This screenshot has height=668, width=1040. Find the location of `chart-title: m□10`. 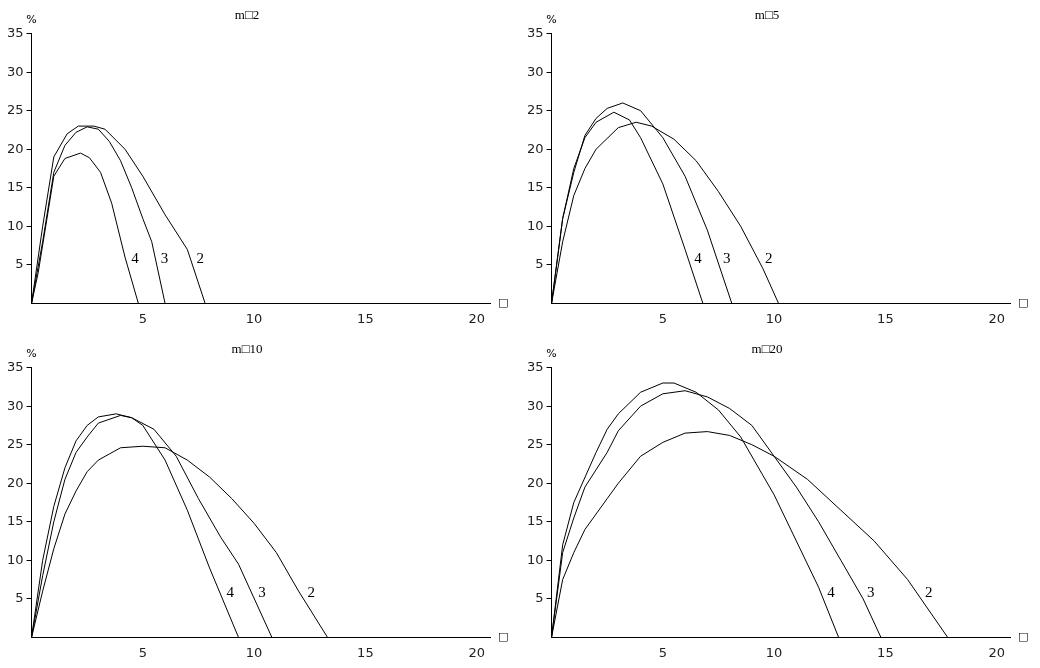

chart-title: m□10 is located at coordinates (247, 349).